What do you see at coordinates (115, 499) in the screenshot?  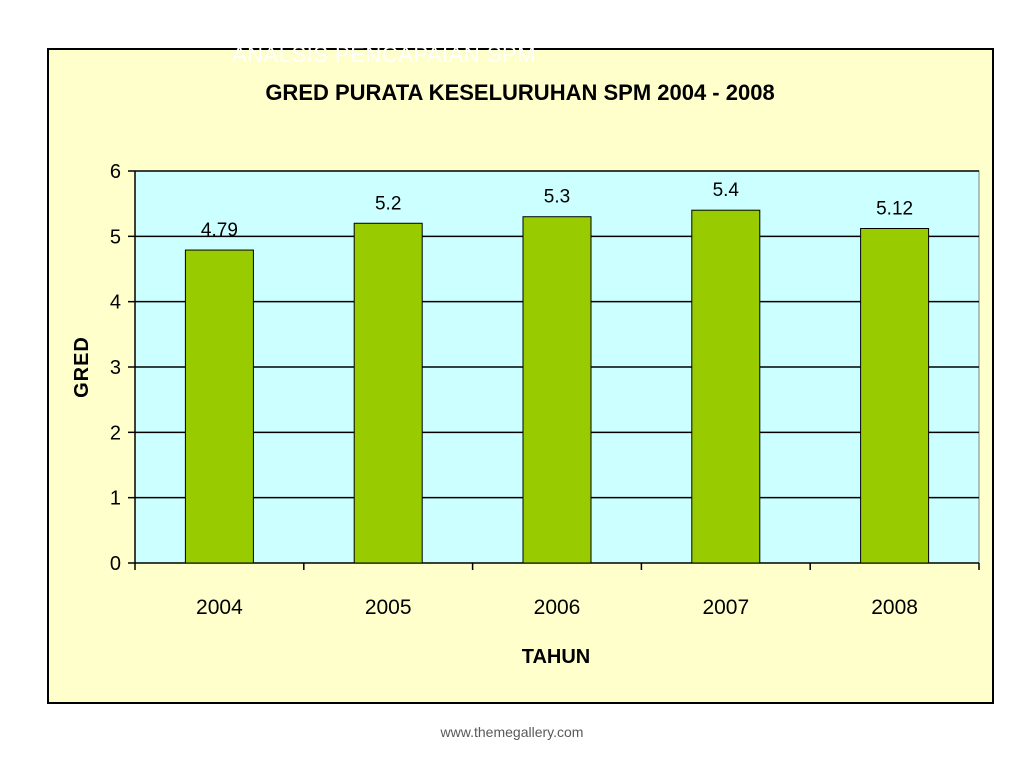 I see `y-tick-label: 1` at bounding box center [115, 499].